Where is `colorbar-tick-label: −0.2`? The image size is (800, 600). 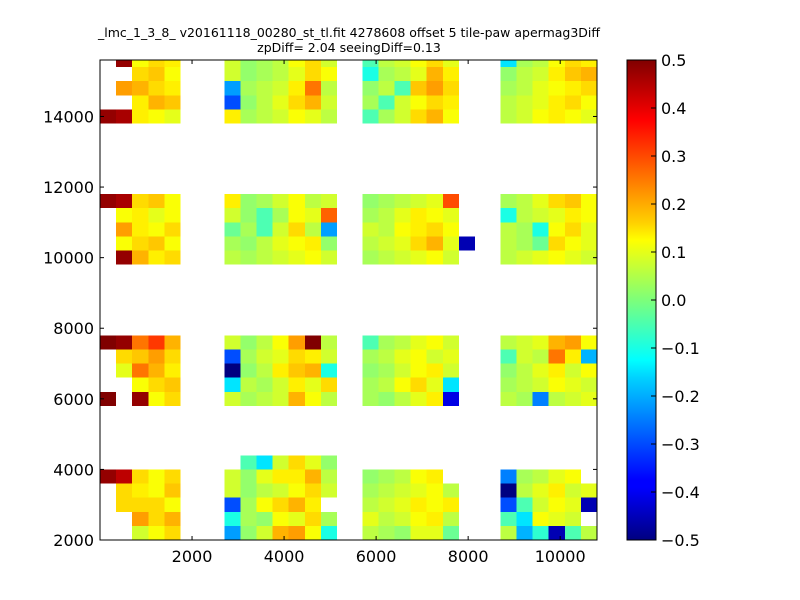 colorbar-tick-label: −0.2 is located at coordinates (680, 396).